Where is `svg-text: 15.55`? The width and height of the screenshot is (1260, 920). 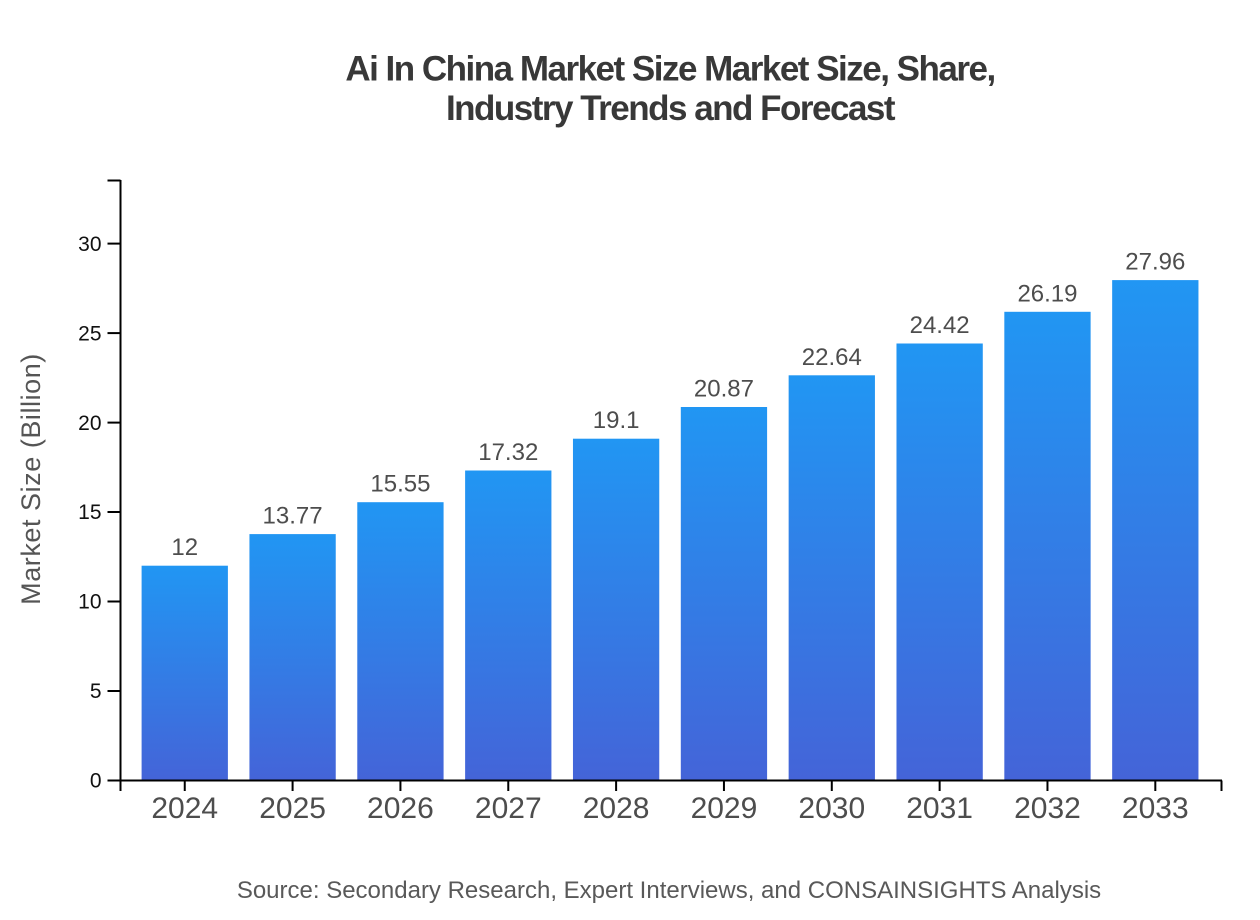
svg-text: 15.55 is located at coordinates (400, 484).